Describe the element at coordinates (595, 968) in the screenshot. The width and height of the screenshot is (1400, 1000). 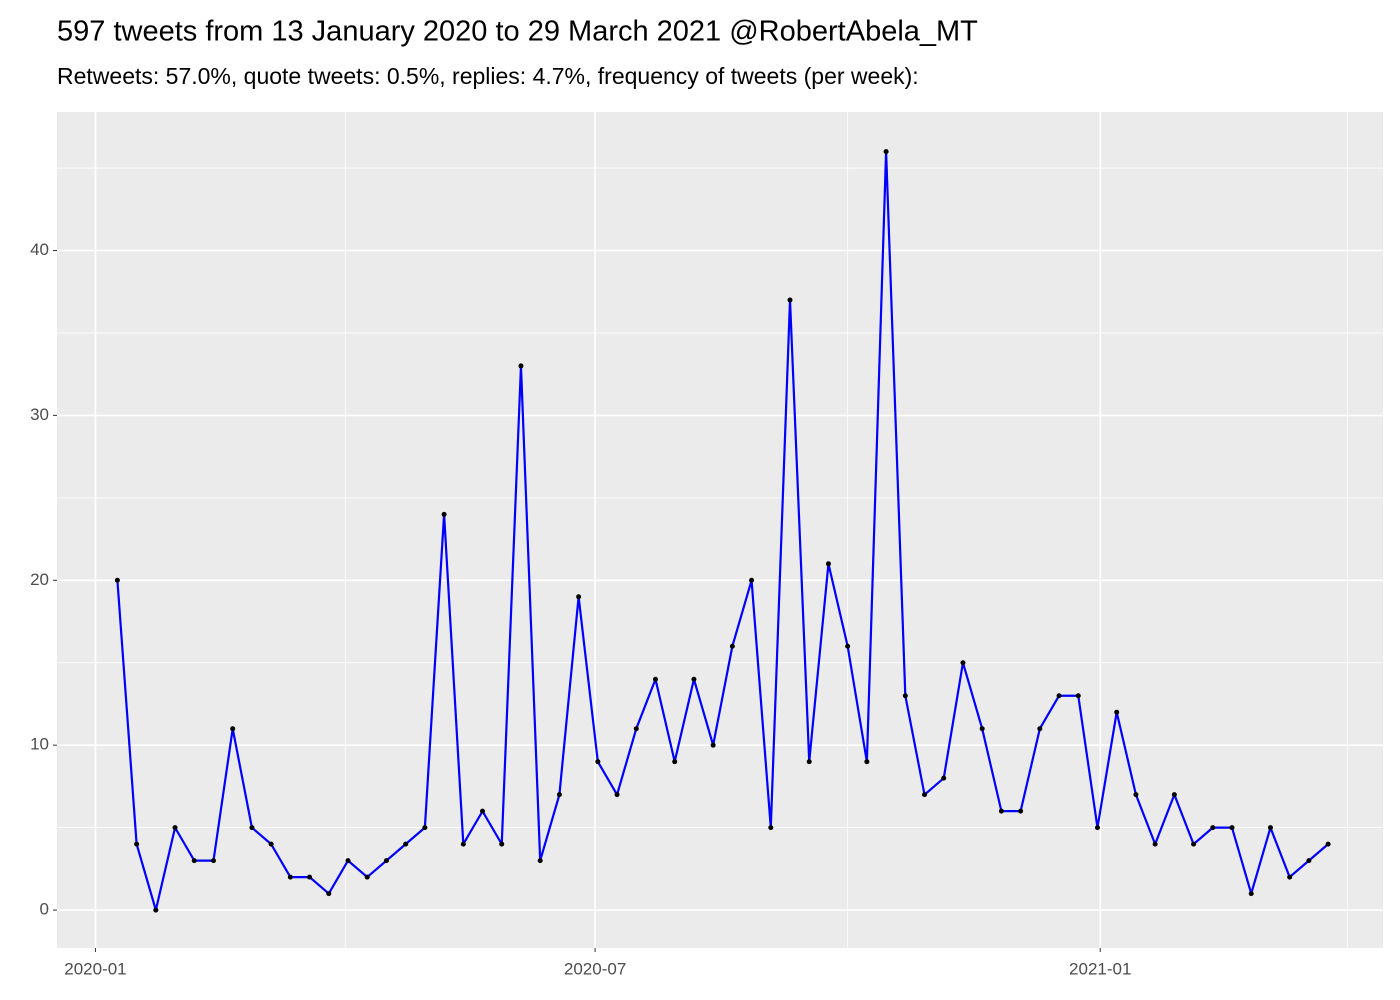
I see `x-tick-label: 2020-07` at that location.